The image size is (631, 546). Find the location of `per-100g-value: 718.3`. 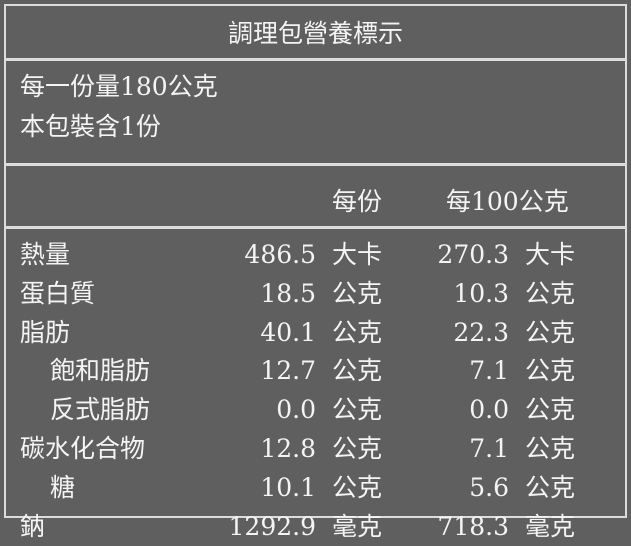

per-100g-value: 718.3 is located at coordinates (473, 526).